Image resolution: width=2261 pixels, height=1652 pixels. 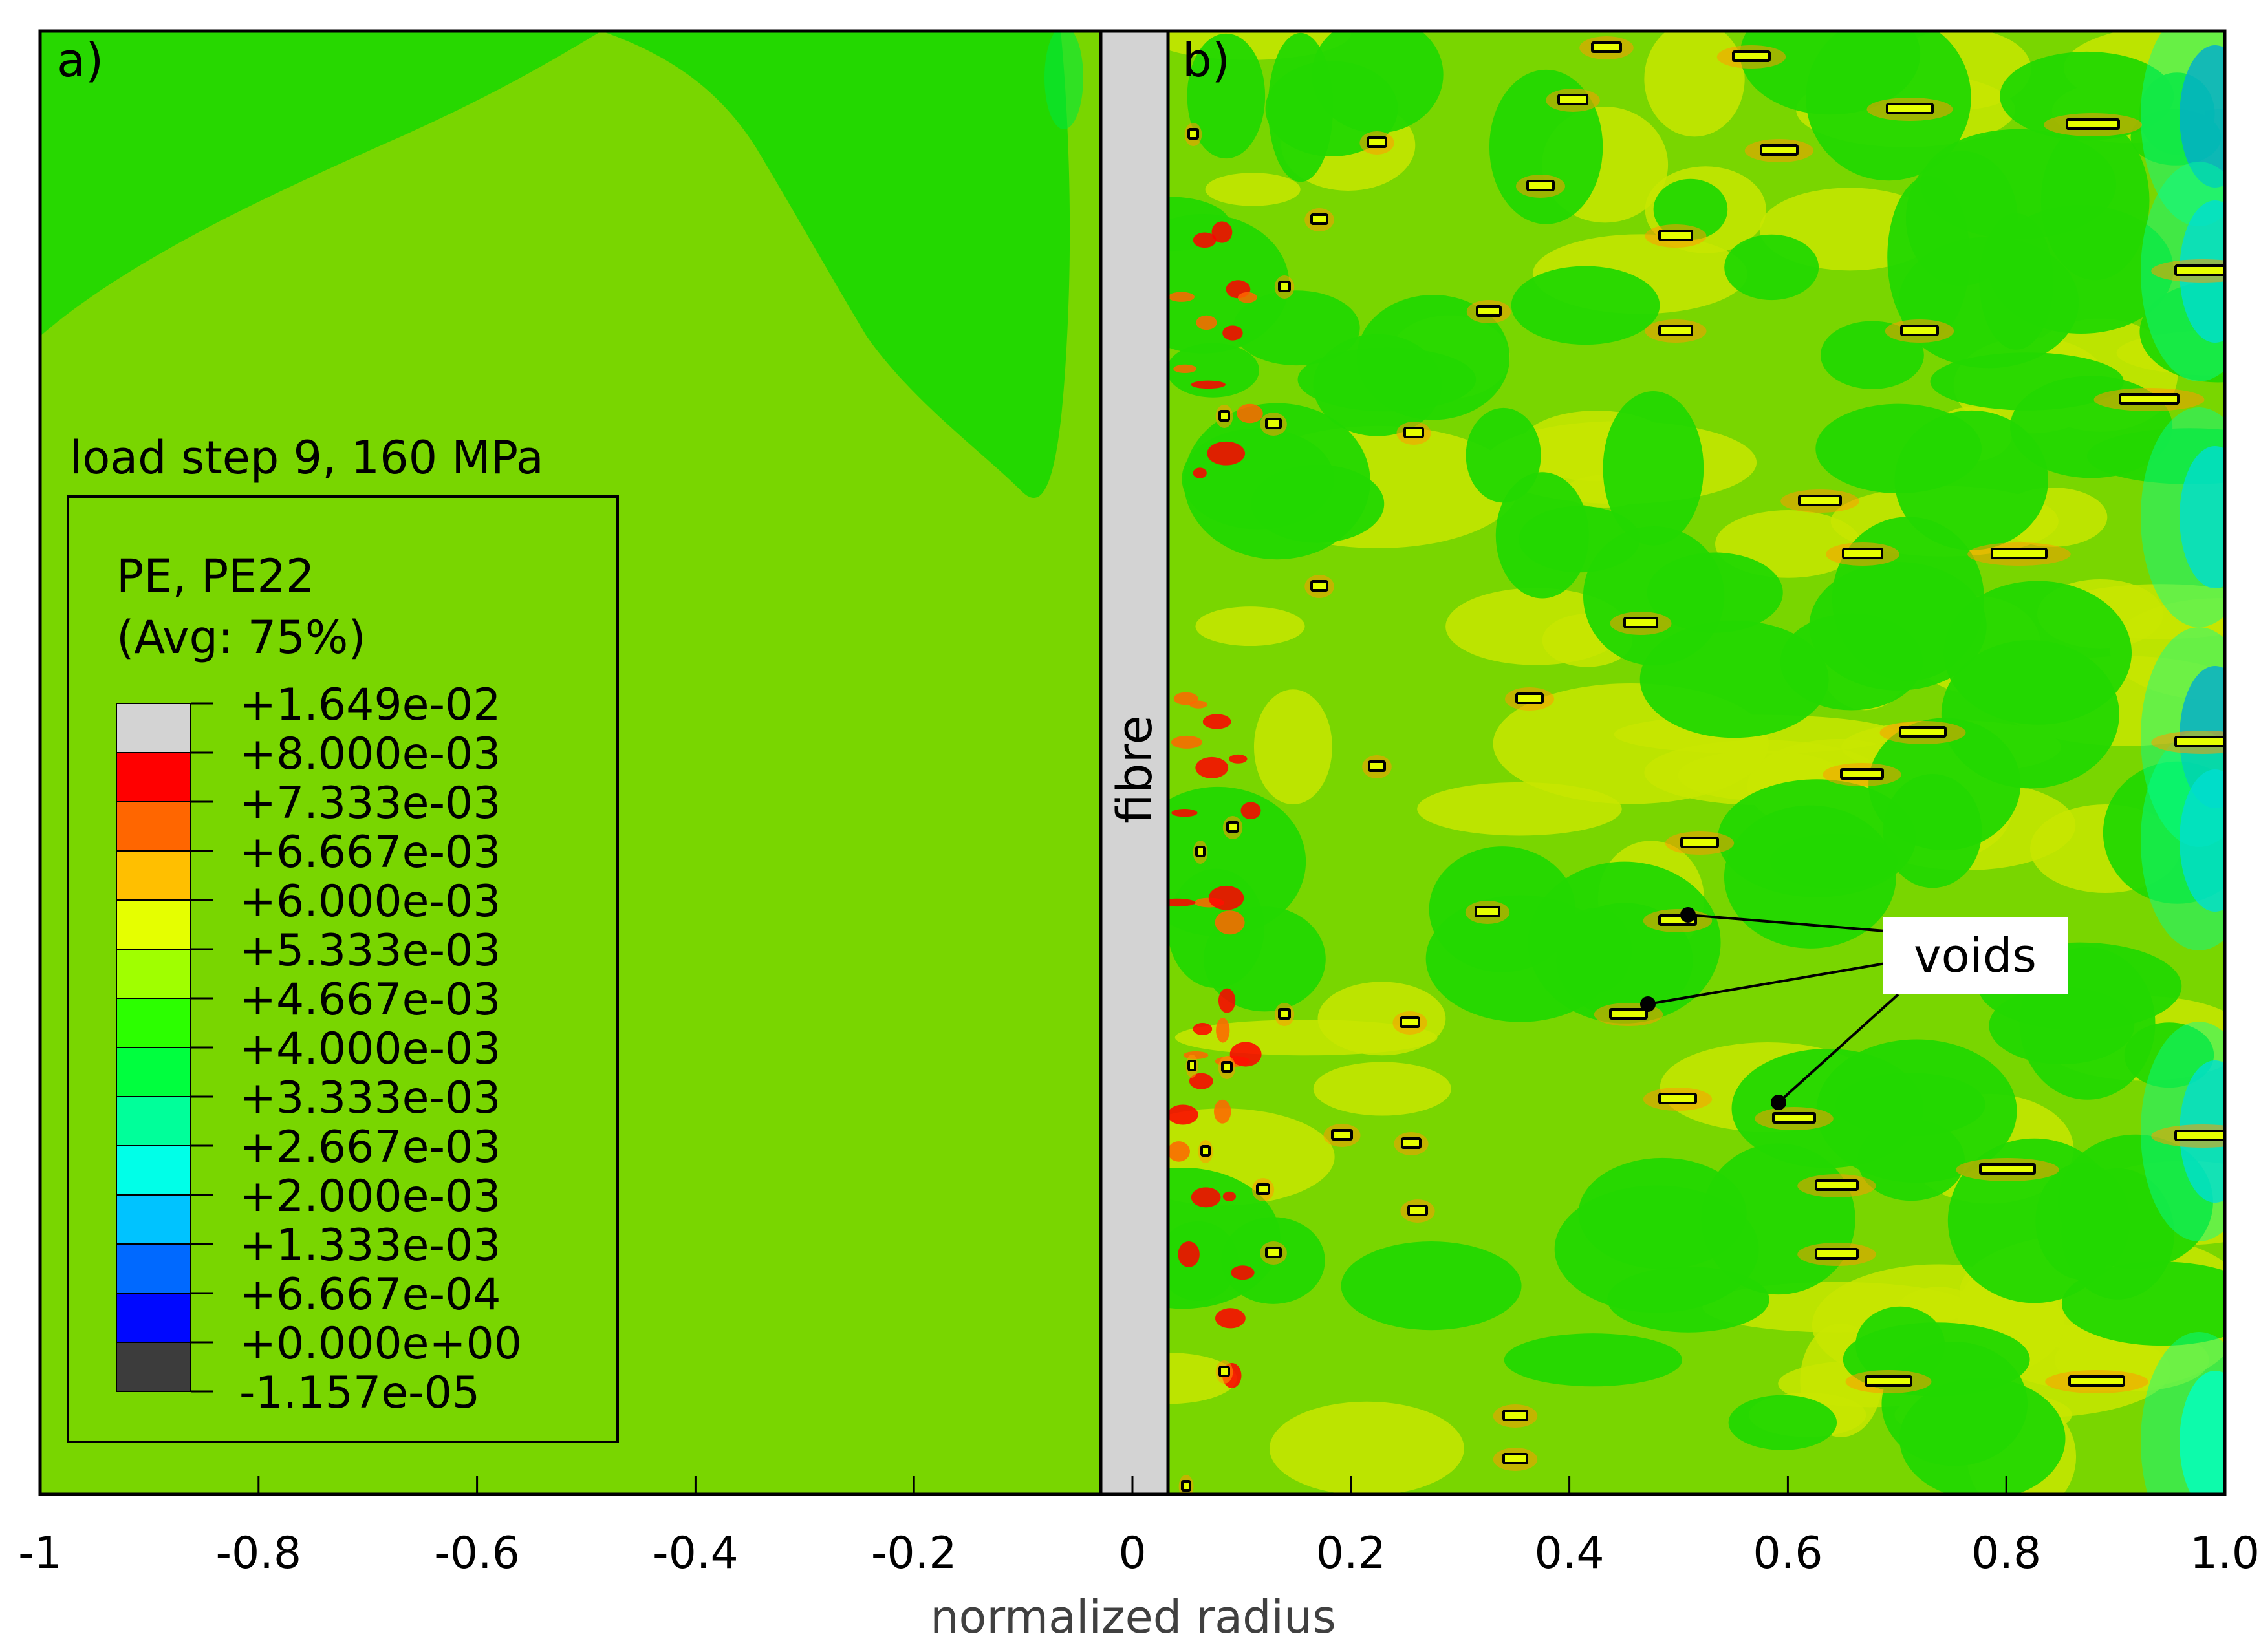 What do you see at coordinates (370, 1049) in the screenshot?
I see `legend-level-label: +4.000e-03` at bounding box center [370, 1049].